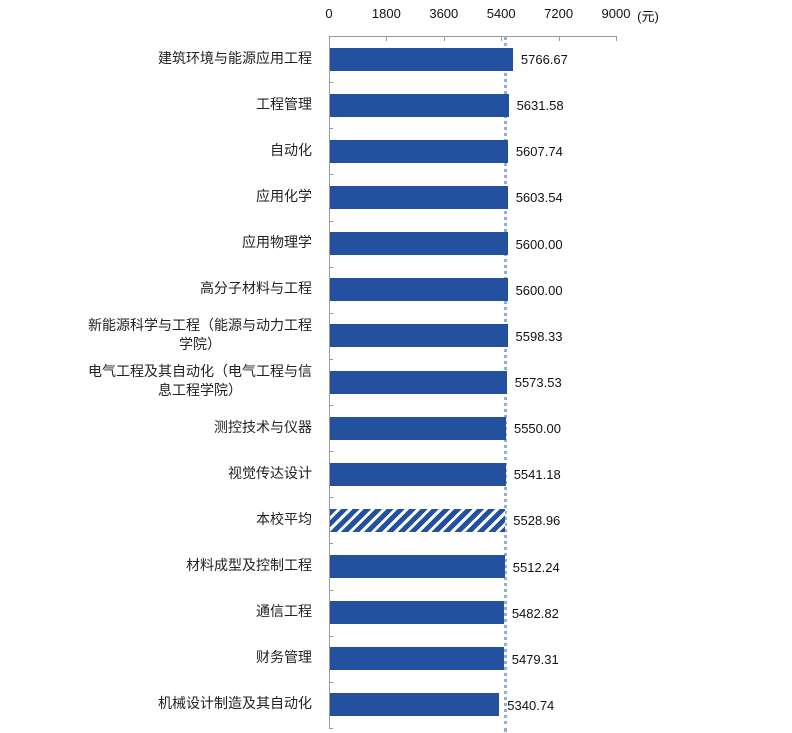  Describe the element at coordinates (531, 705) in the screenshot. I see `value-label: 5340.74` at that location.